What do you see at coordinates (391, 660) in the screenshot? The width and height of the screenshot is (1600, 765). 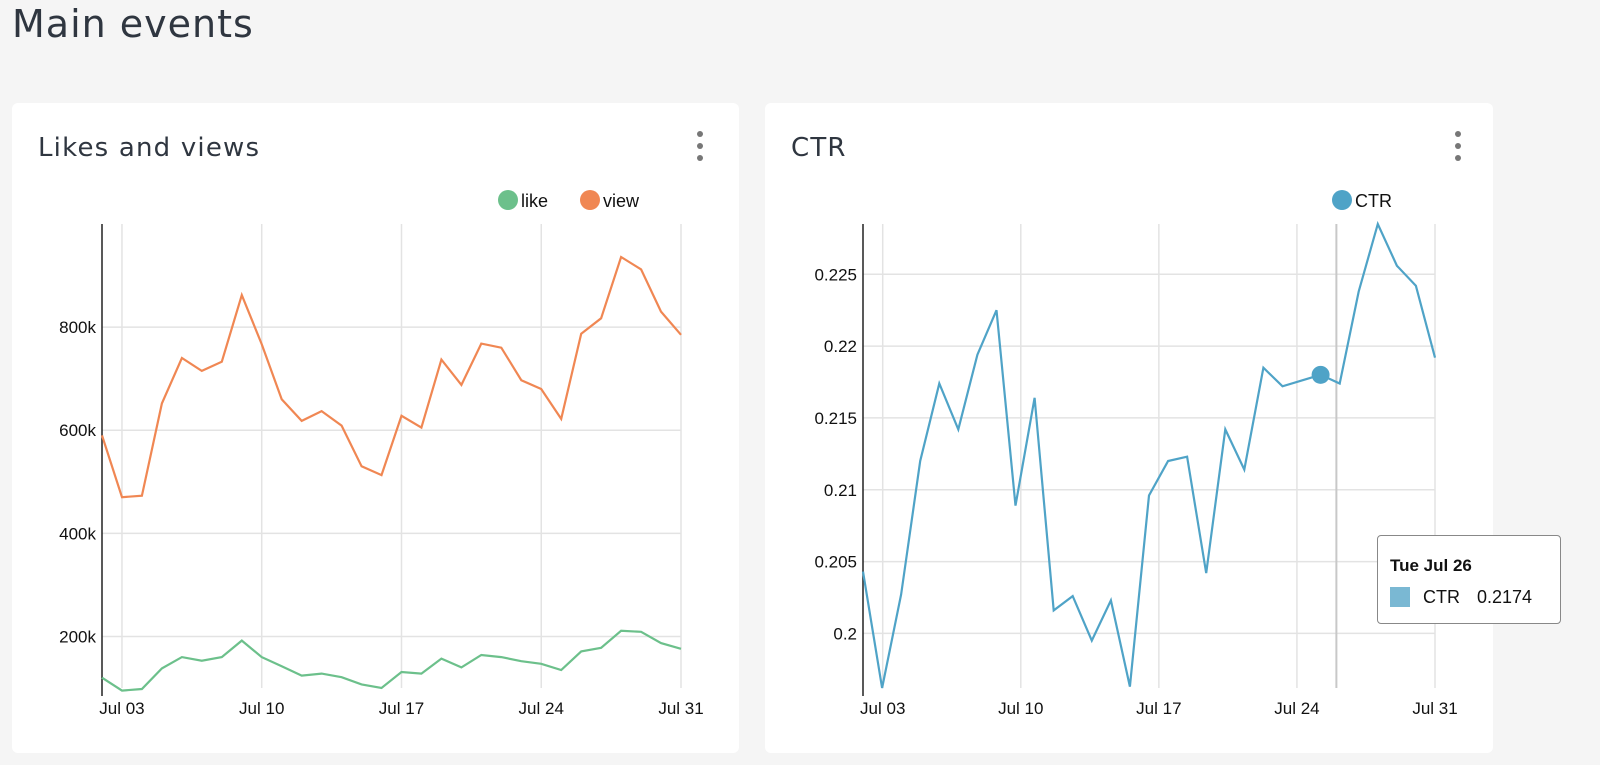 I see `series-line-like` at bounding box center [391, 660].